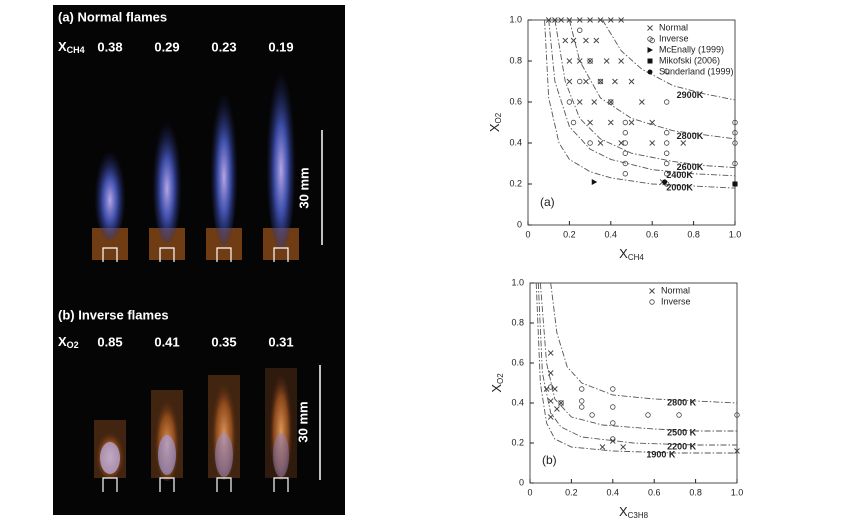  I want to click on var-sub: CH4, so click(76, 50).